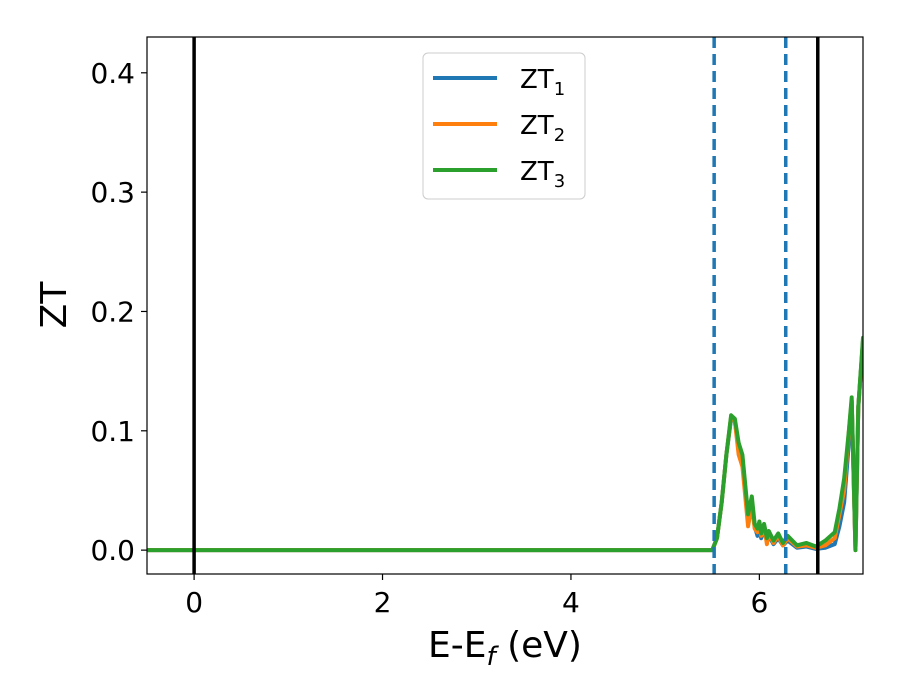 Image resolution: width=900 pixels, height=700 pixels. What do you see at coordinates (571, 602) in the screenshot?
I see `x-tick-label: 4` at bounding box center [571, 602].